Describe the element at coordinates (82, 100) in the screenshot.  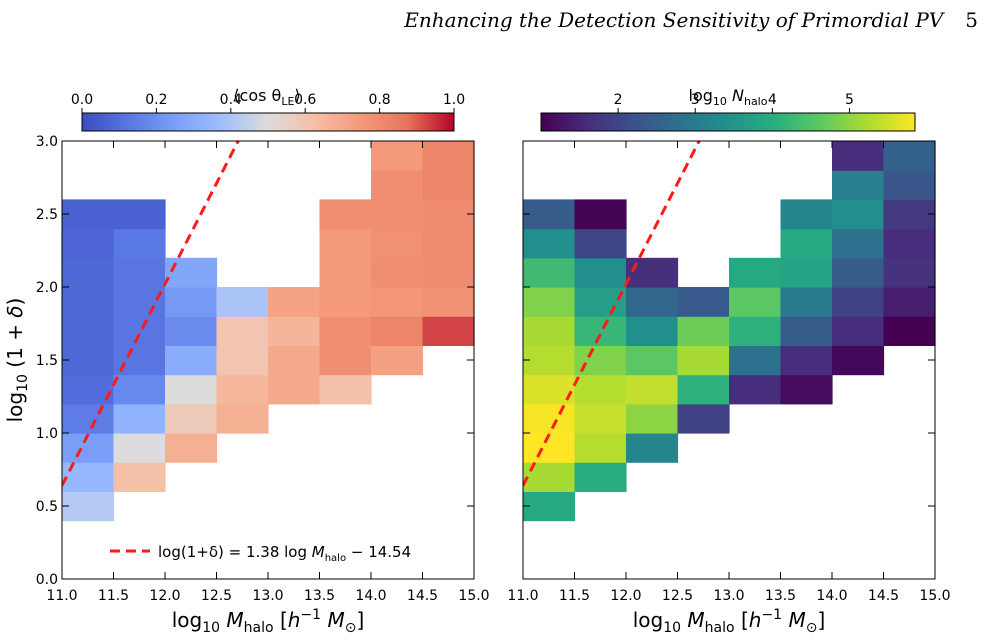
I see `colorbar-tick-label: 0.0` at that location.